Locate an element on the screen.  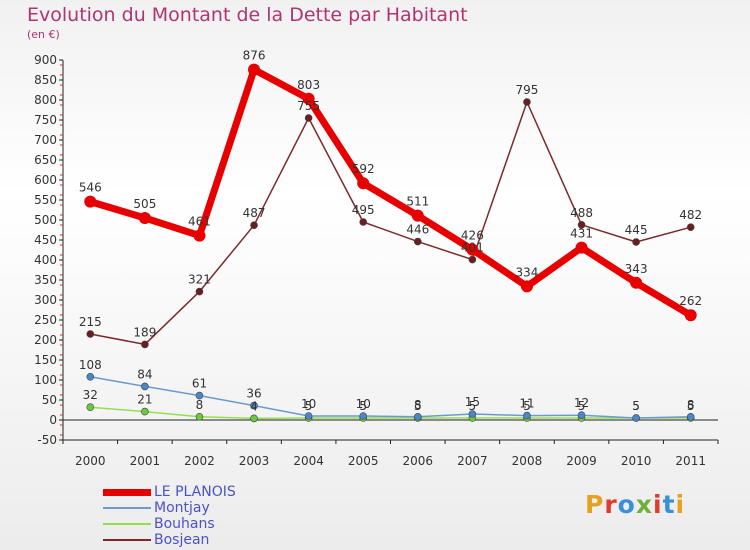
data-label: 8 is located at coordinates (200, 405).